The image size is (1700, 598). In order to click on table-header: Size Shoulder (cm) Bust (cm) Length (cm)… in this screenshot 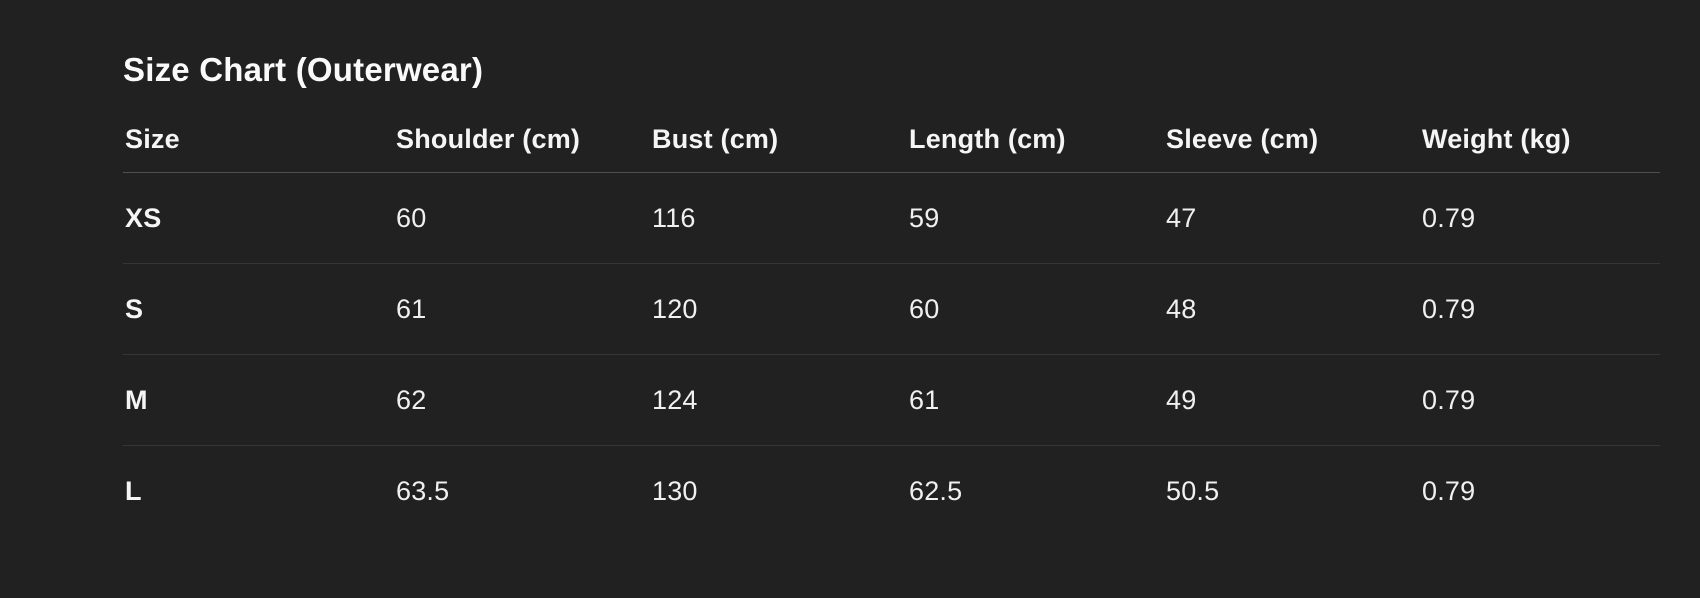, I will do `click(891, 132)`.